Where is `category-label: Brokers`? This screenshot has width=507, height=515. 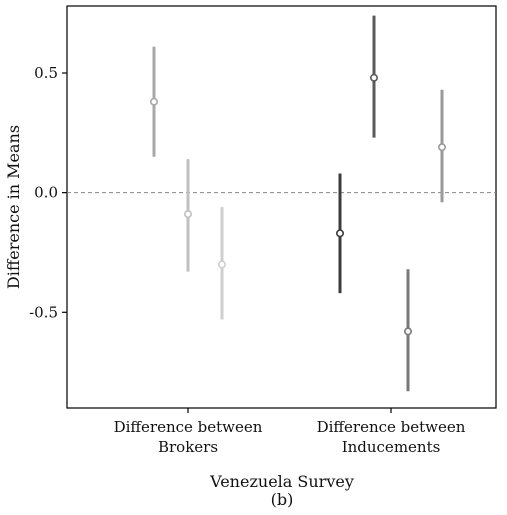
category-label: Brokers is located at coordinates (188, 447).